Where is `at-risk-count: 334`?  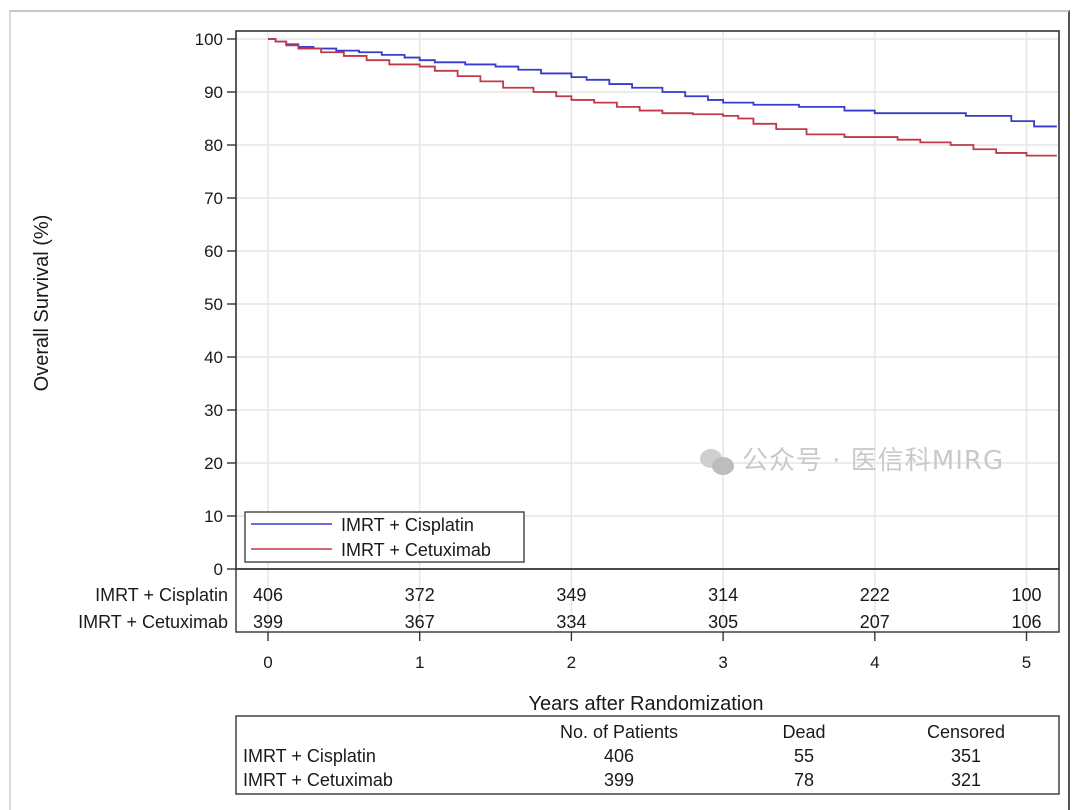
at-risk-count: 334 is located at coordinates (571, 622).